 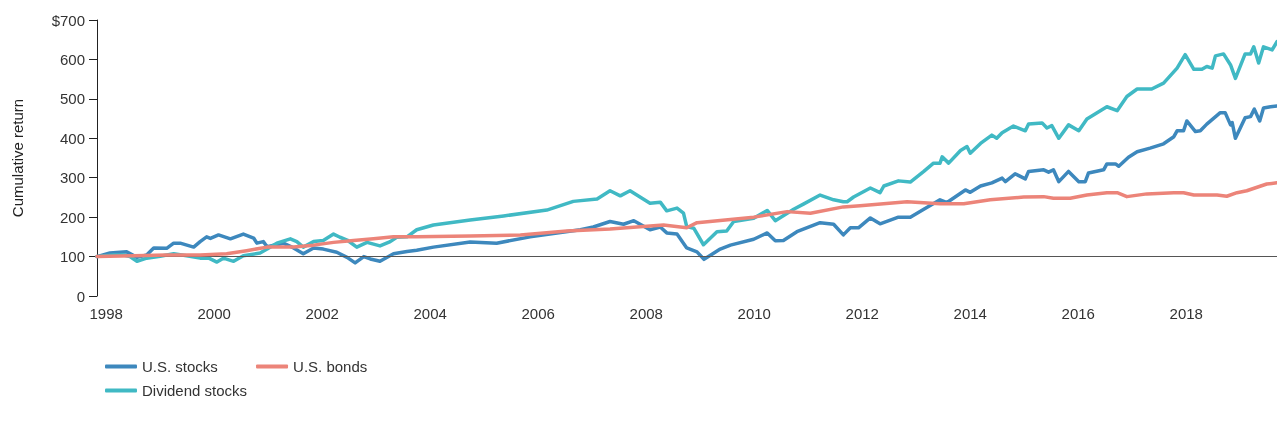 I want to click on x-tick-label: 2010, so click(x=754, y=313).